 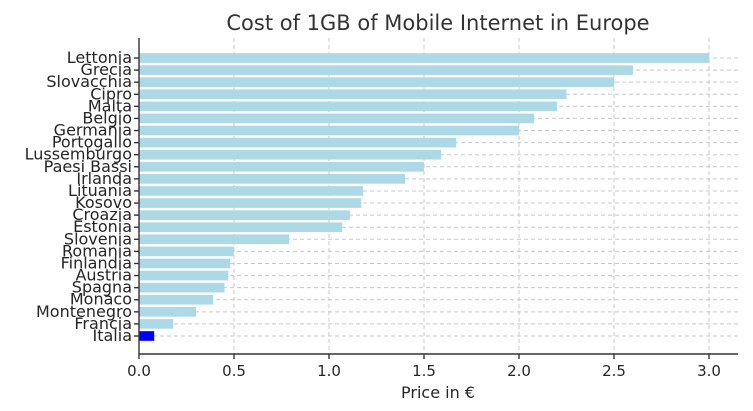 What do you see at coordinates (298, 142) in the screenshot?
I see `bar-portogallo` at bounding box center [298, 142].